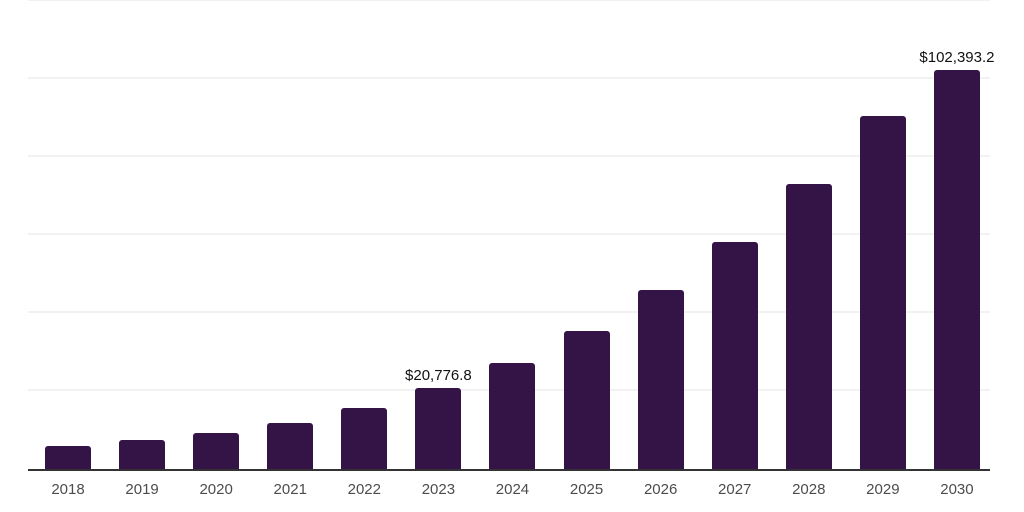  I want to click on x-tick-label-2023: 2023, so click(438, 489).